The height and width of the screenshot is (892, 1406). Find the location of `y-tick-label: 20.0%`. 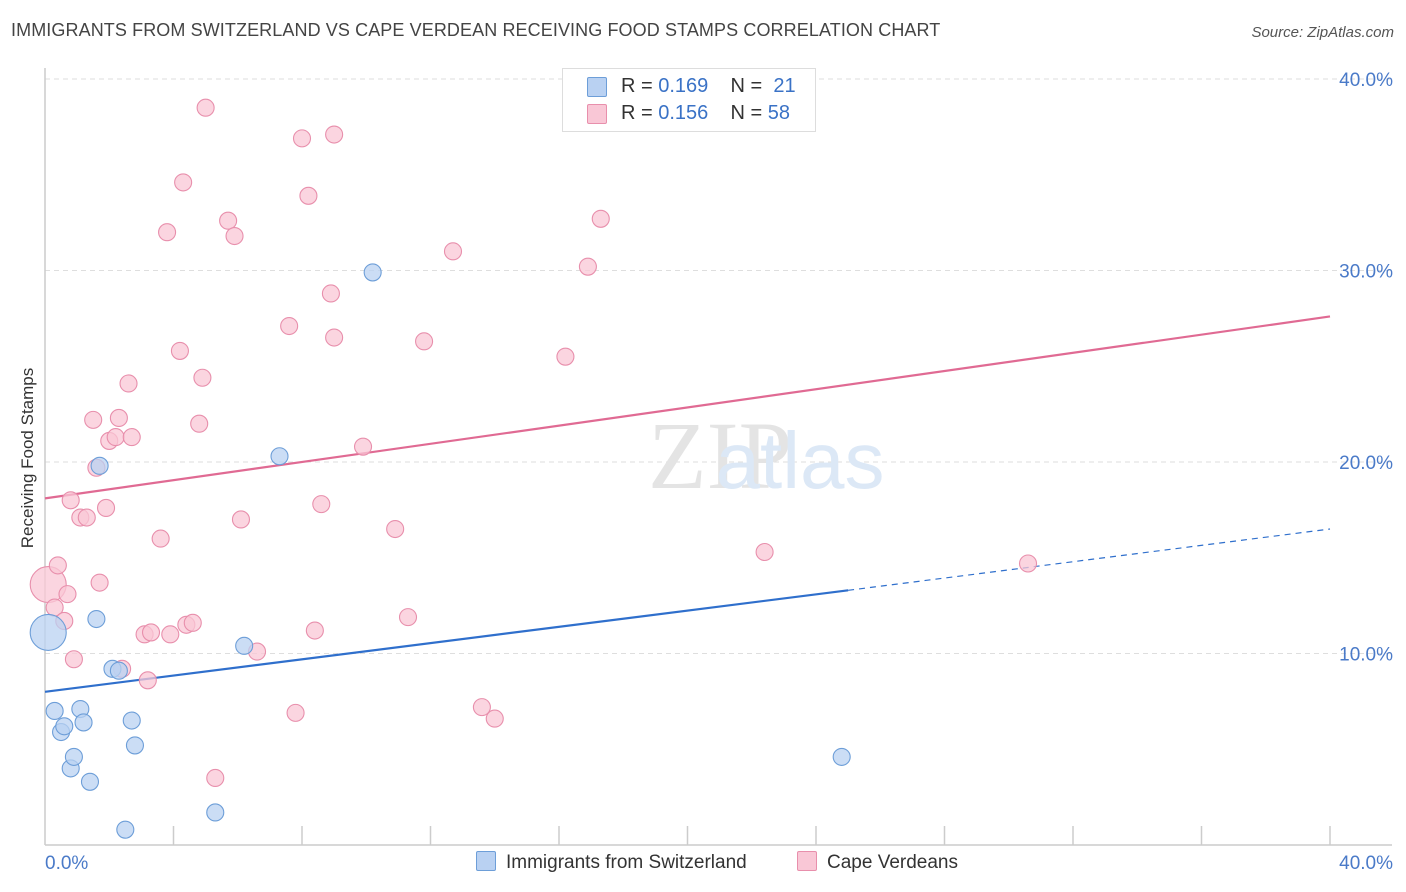

y-tick-label: 20.0% is located at coordinates (1366, 463).